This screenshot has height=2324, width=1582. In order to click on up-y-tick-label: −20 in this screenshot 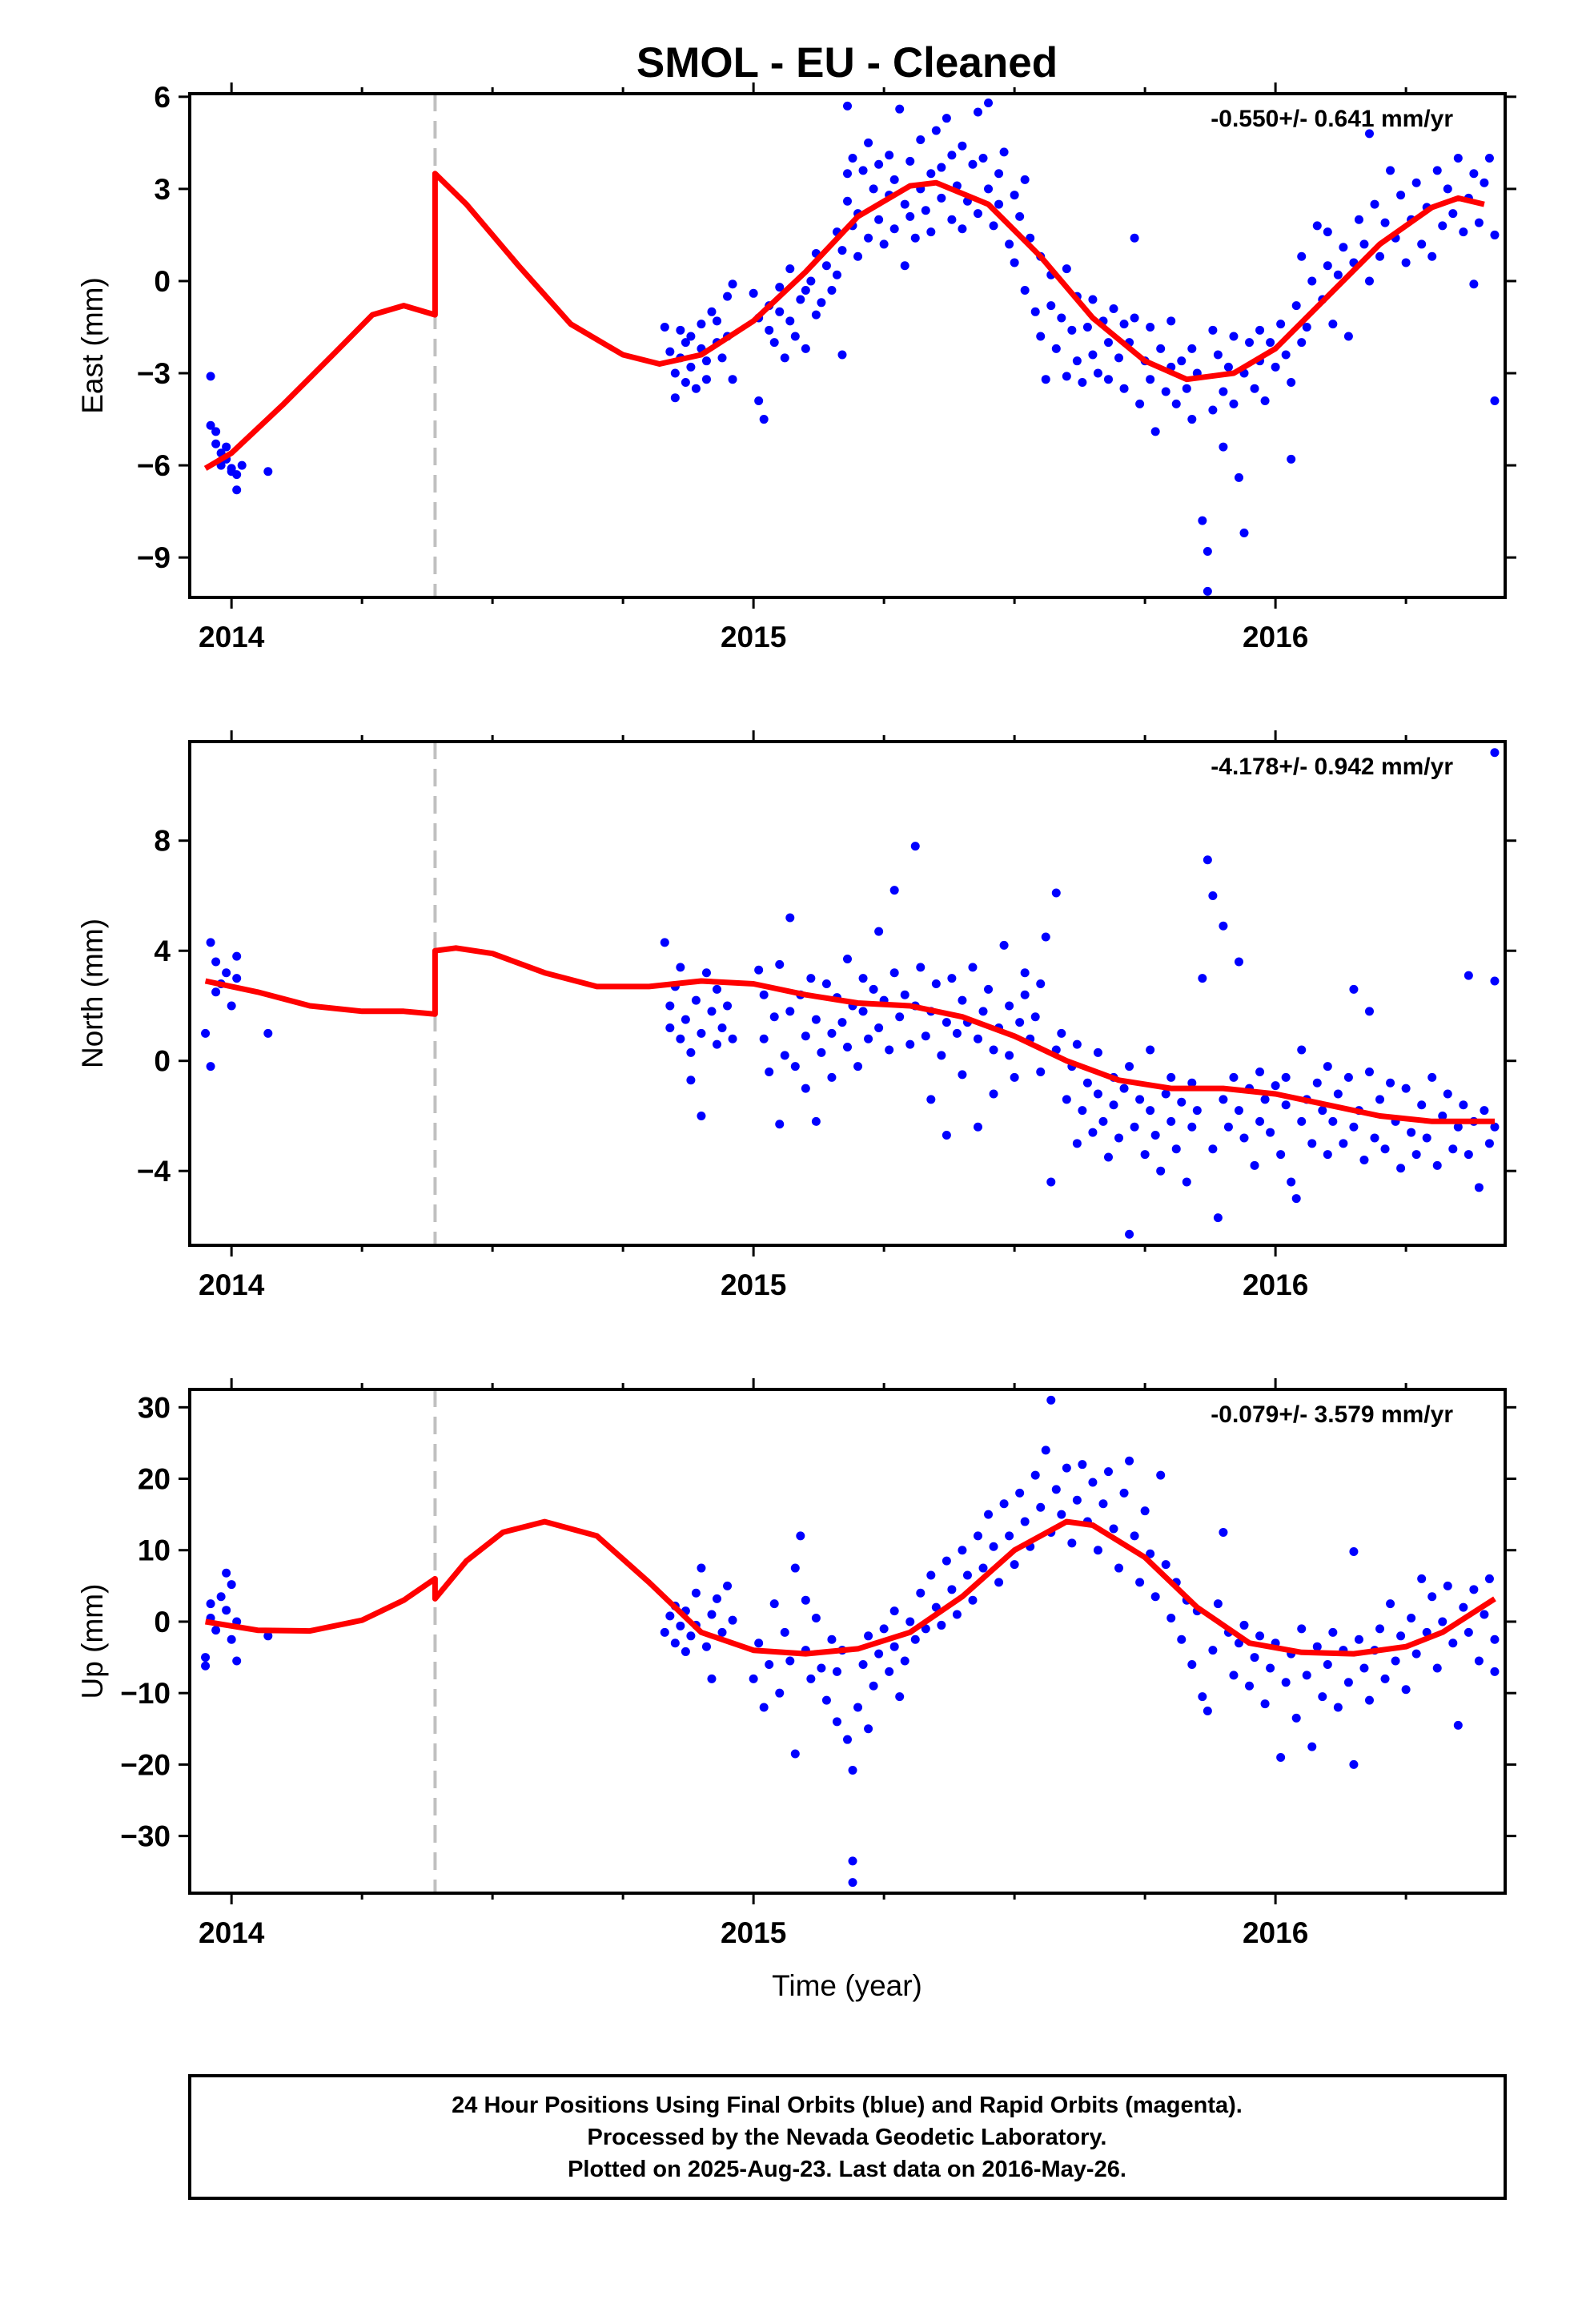, I will do `click(145, 1765)`.